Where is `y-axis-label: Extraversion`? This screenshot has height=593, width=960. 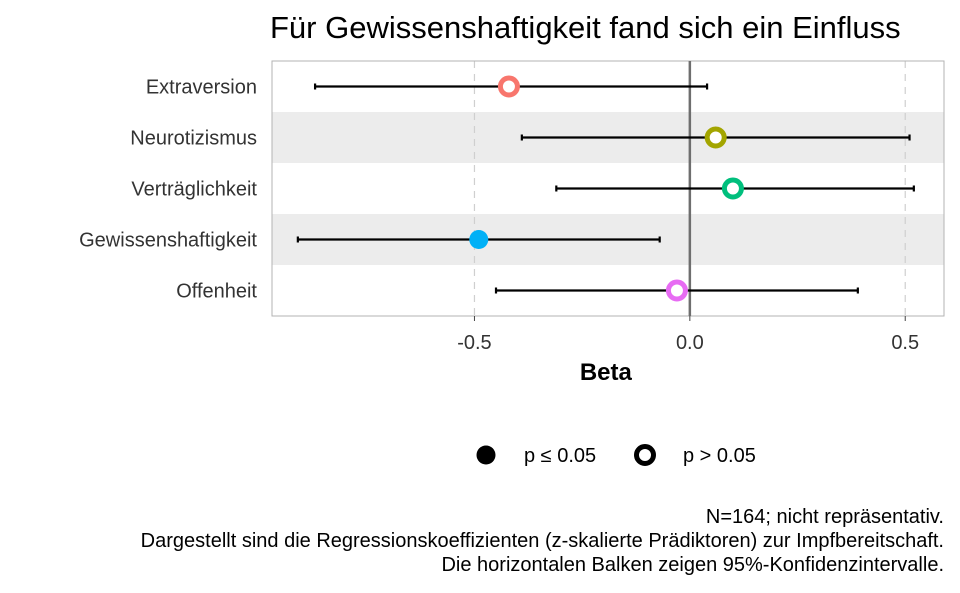 y-axis-label: Extraversion is located at coordinates (201, 88).